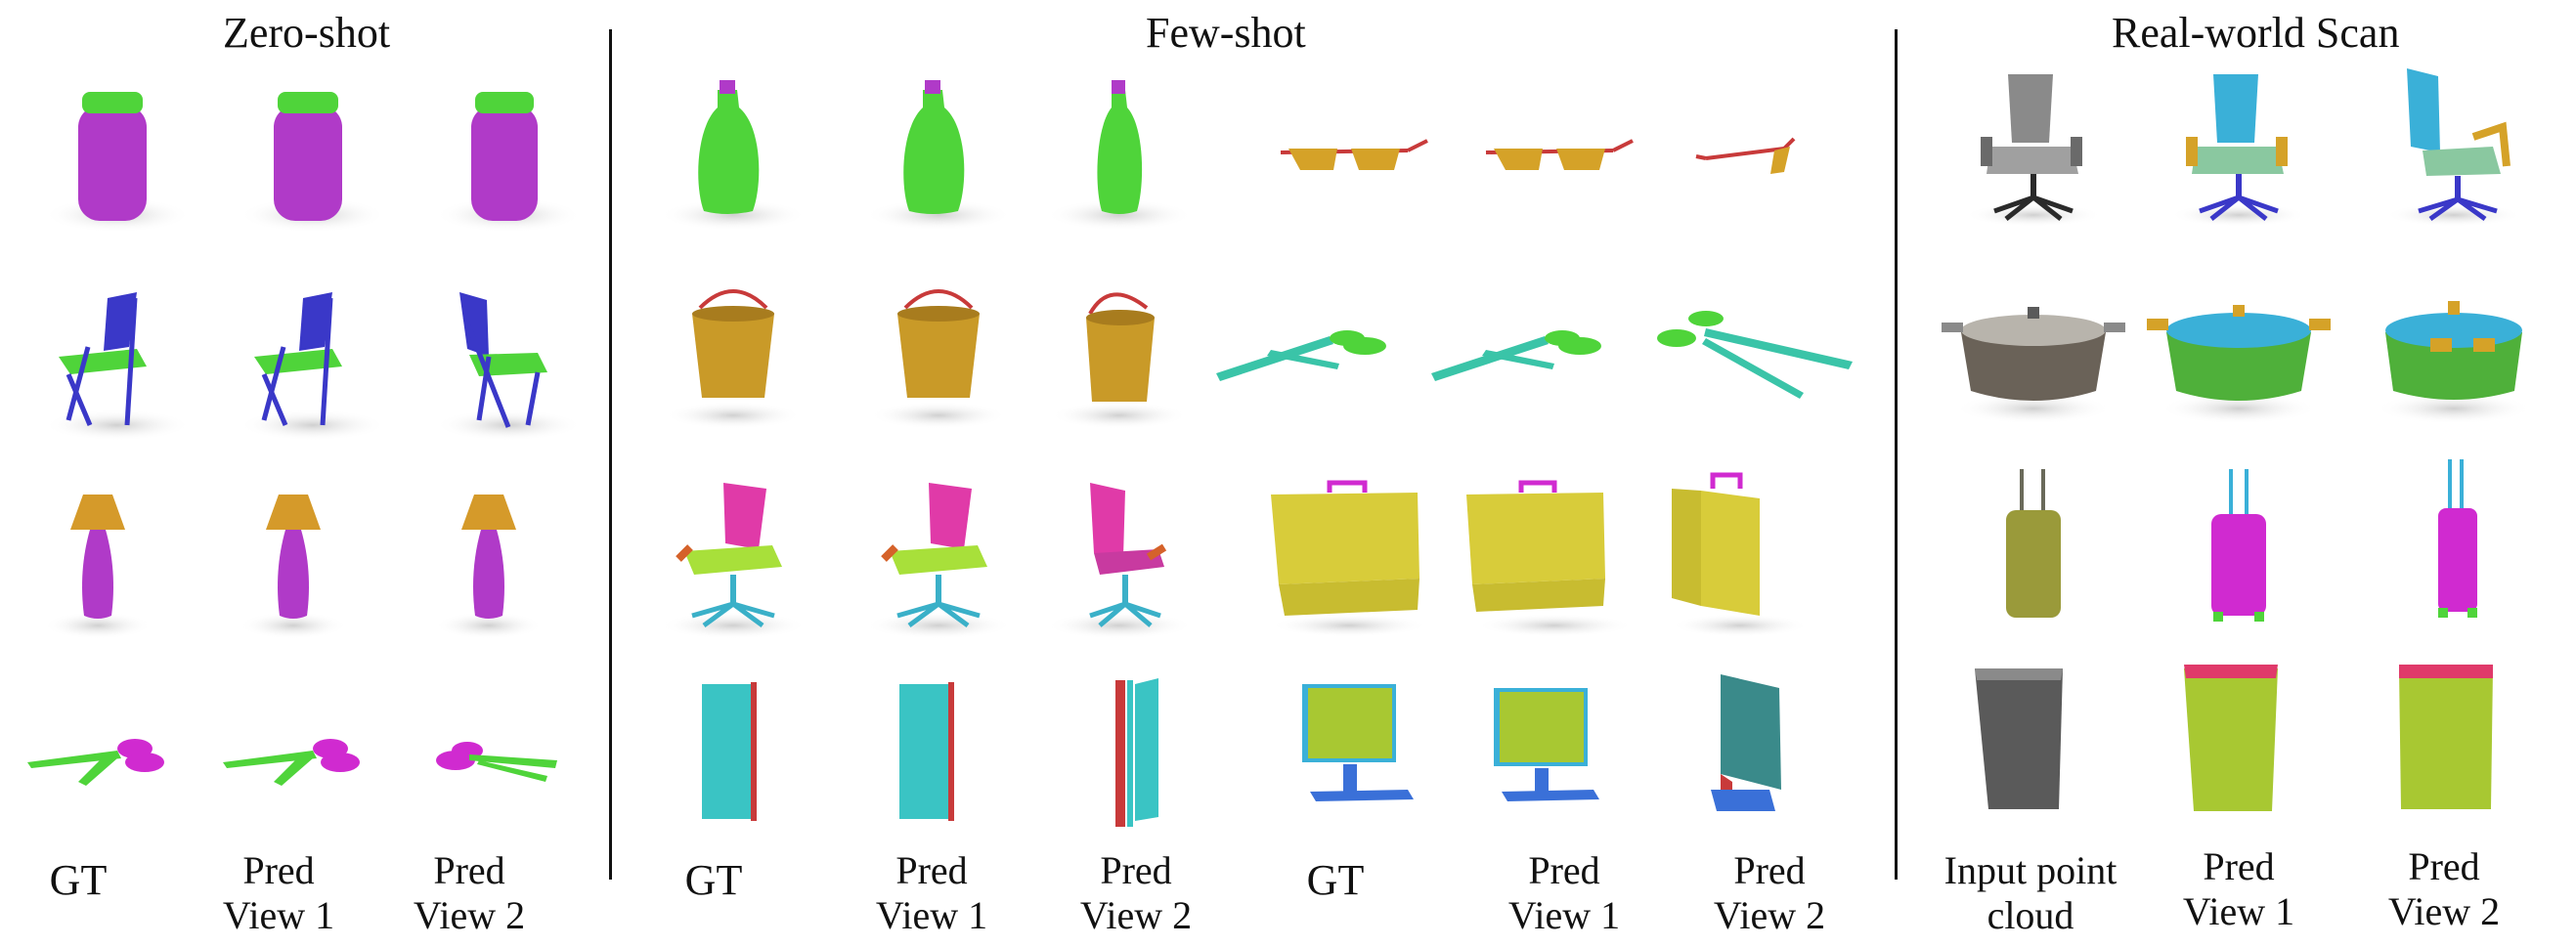  Describe the element at coordinates (938, 155) in the screenshot. I see `bottle-pred-view1` at that location.